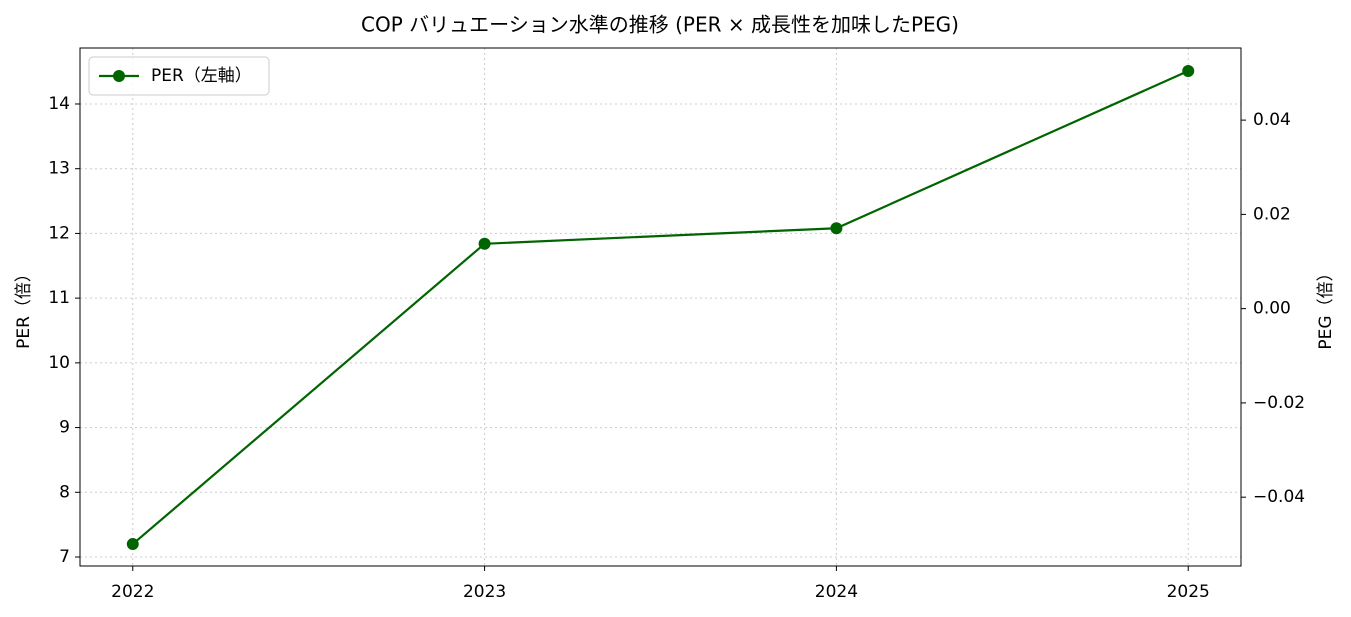 This screenshot has width=1351, height=617. What do you see at coordinates (59, 169) in the screenshot?
I see `y-tick-label: 13` at bounding box center [59, 169].